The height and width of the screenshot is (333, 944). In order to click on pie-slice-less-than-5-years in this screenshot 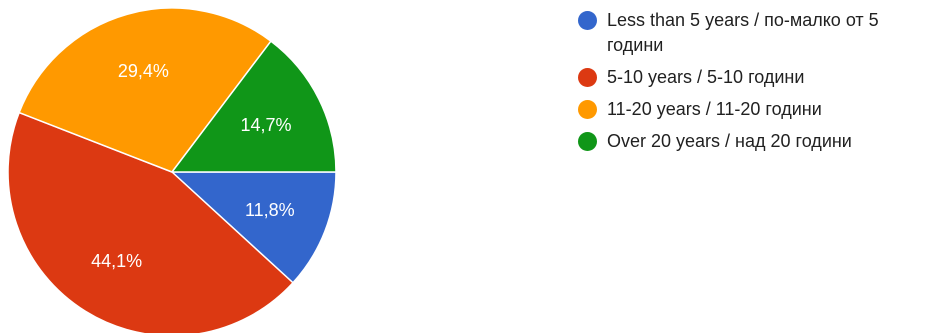, I will do `click(254, 227)`.